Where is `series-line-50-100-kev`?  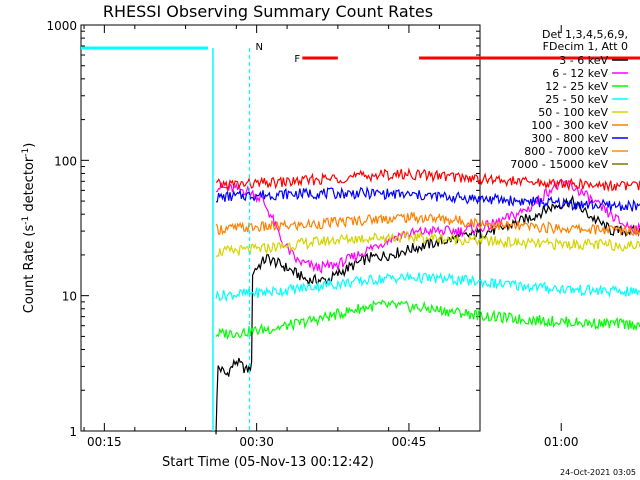
series-line-50-100-kev is located at coordinates (427, 244).